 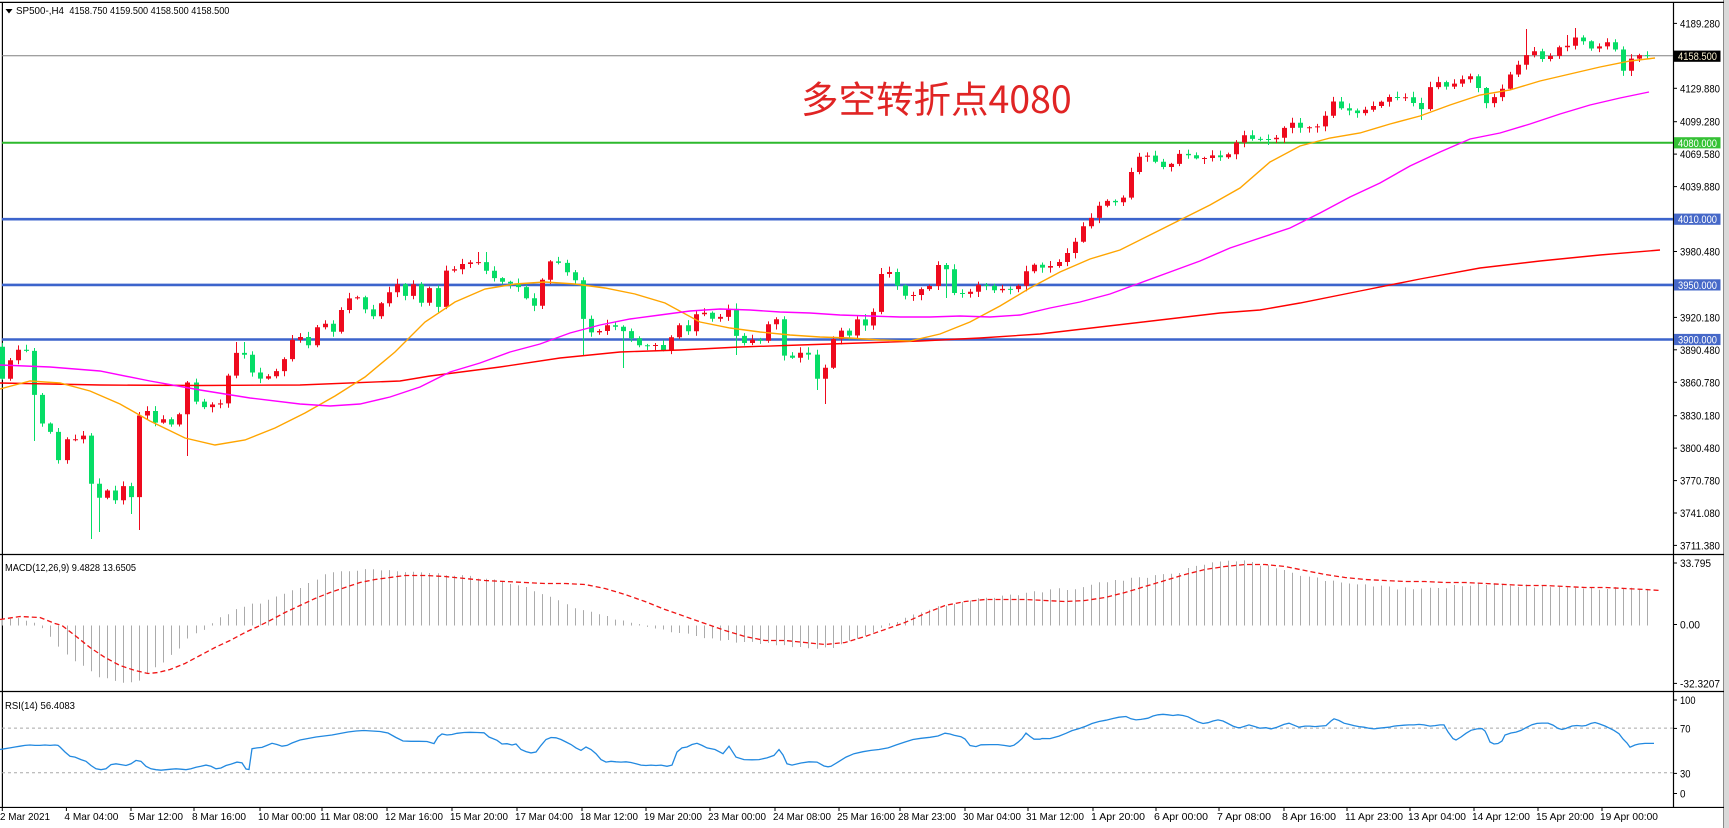 I want to click on svg-text:4158.750 4159.500 4158.500 415: 4158.750 4159.500 4158.500 4158.500, so click(x=149, y=11).